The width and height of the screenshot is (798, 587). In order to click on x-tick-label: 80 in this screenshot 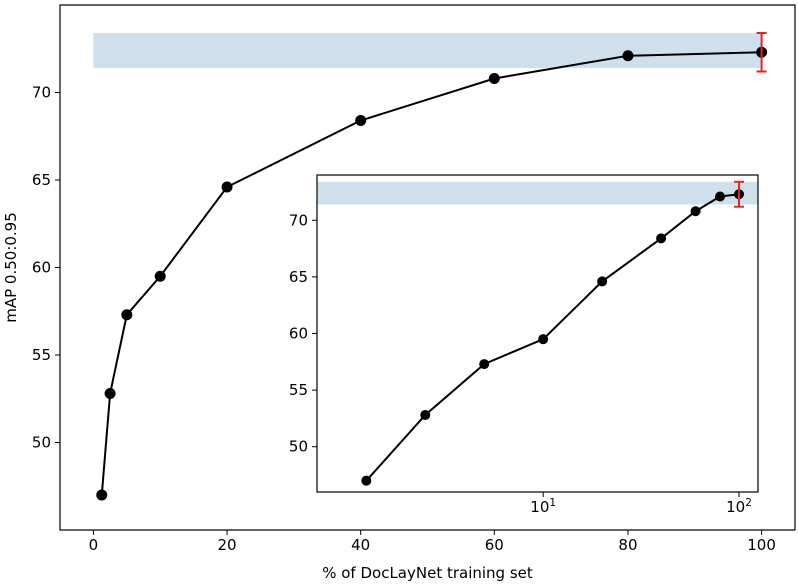, I will do `click(627, 545)`.